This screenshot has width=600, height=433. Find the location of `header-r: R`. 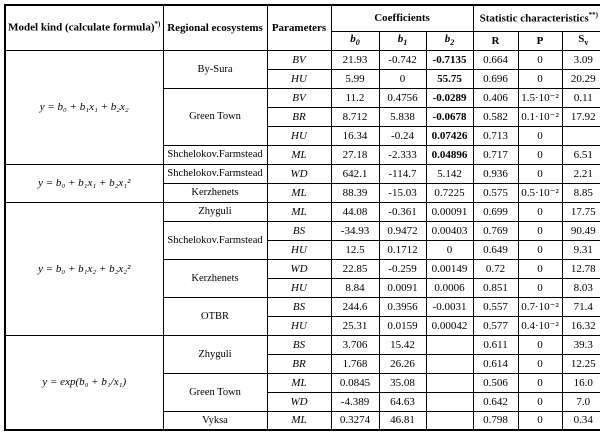

header-r: R is located at coordinates (495, 40).